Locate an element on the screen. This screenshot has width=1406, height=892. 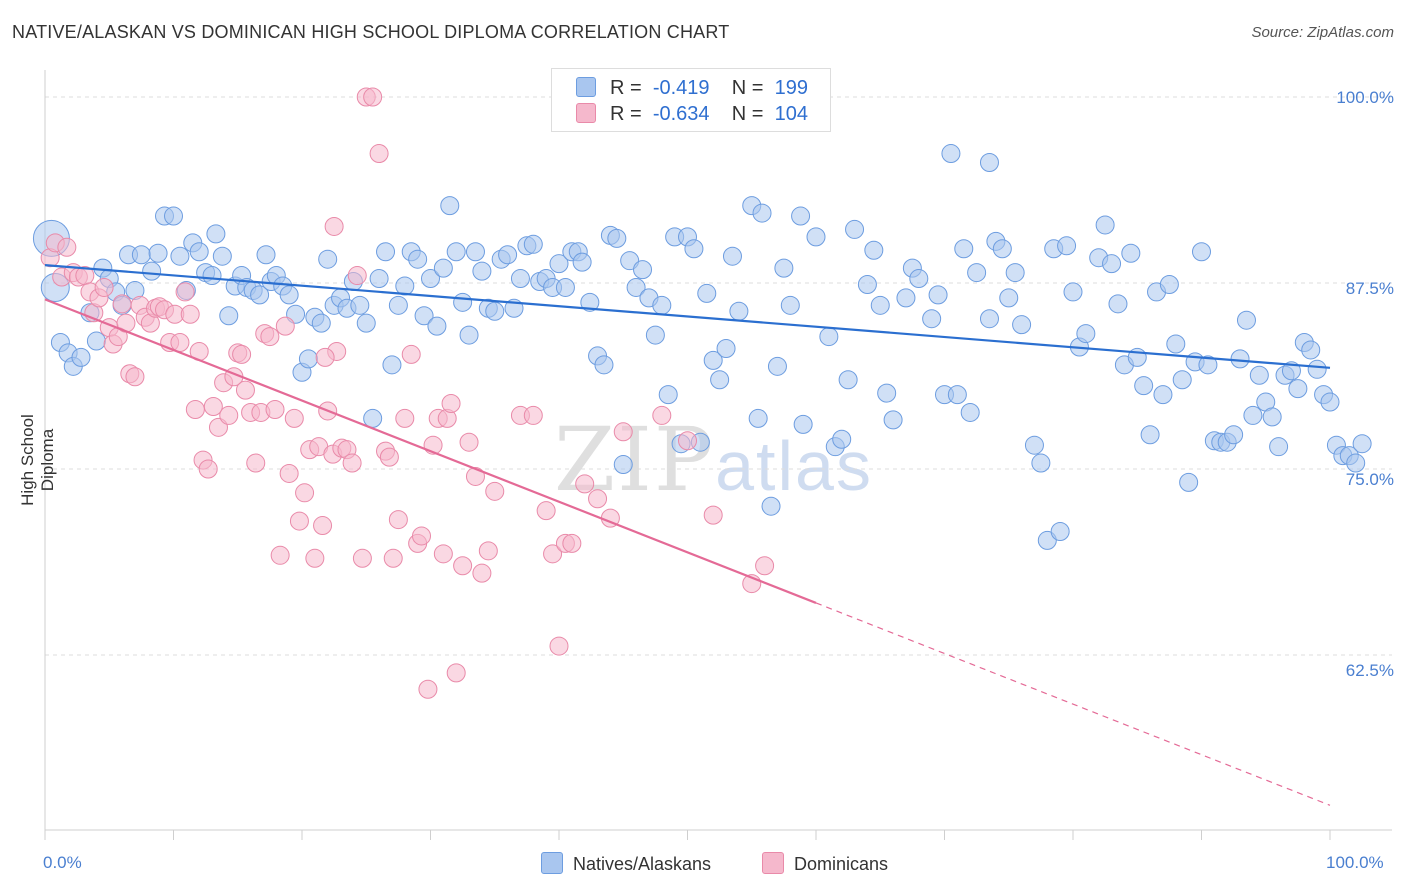
legend-swatch-pink is located at coordinates (586, 113).